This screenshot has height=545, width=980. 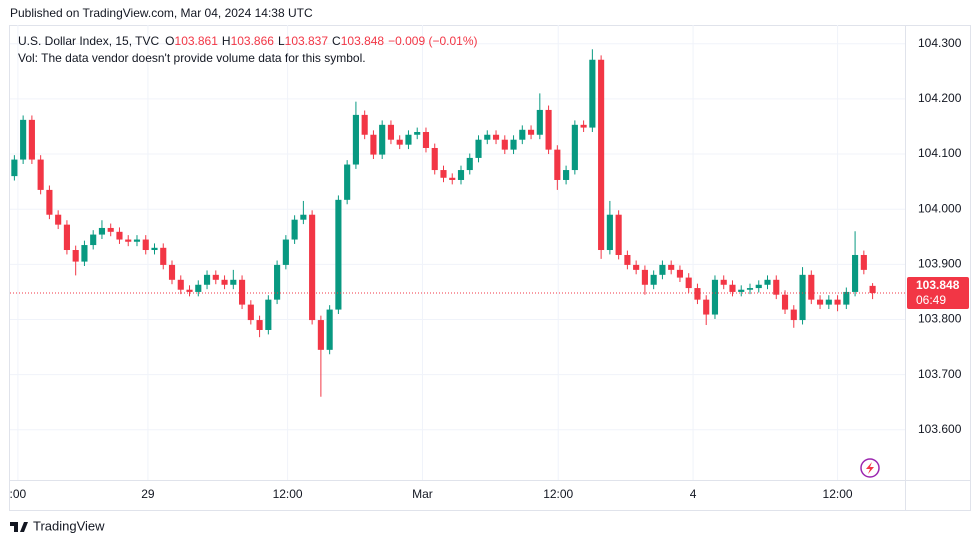 What do you see at coordinates (940, 153) in the screenshot?
I see `y-tick-label: 104.100` at bounding box center [940, 153].